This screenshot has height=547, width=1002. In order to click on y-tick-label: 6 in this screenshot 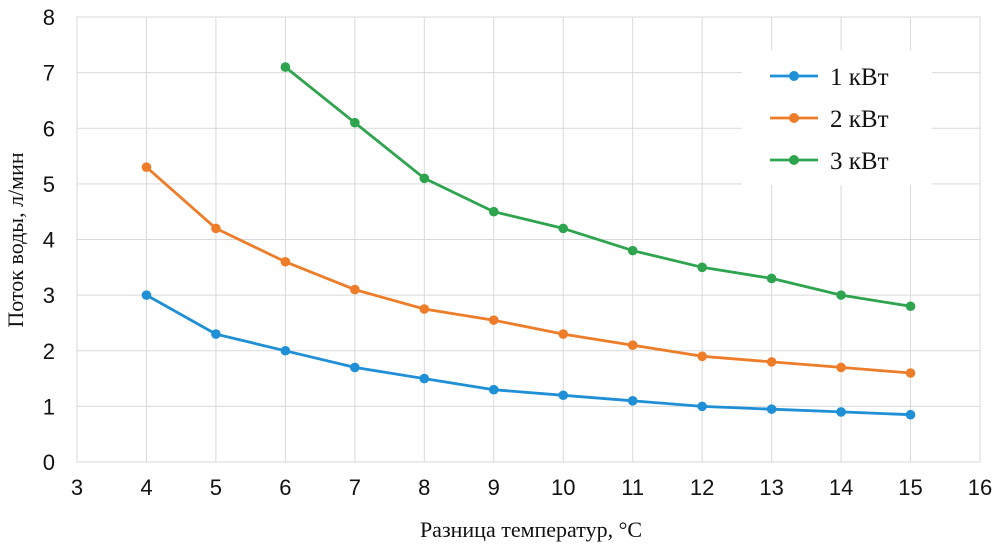, I will do `click(49, 128)`.